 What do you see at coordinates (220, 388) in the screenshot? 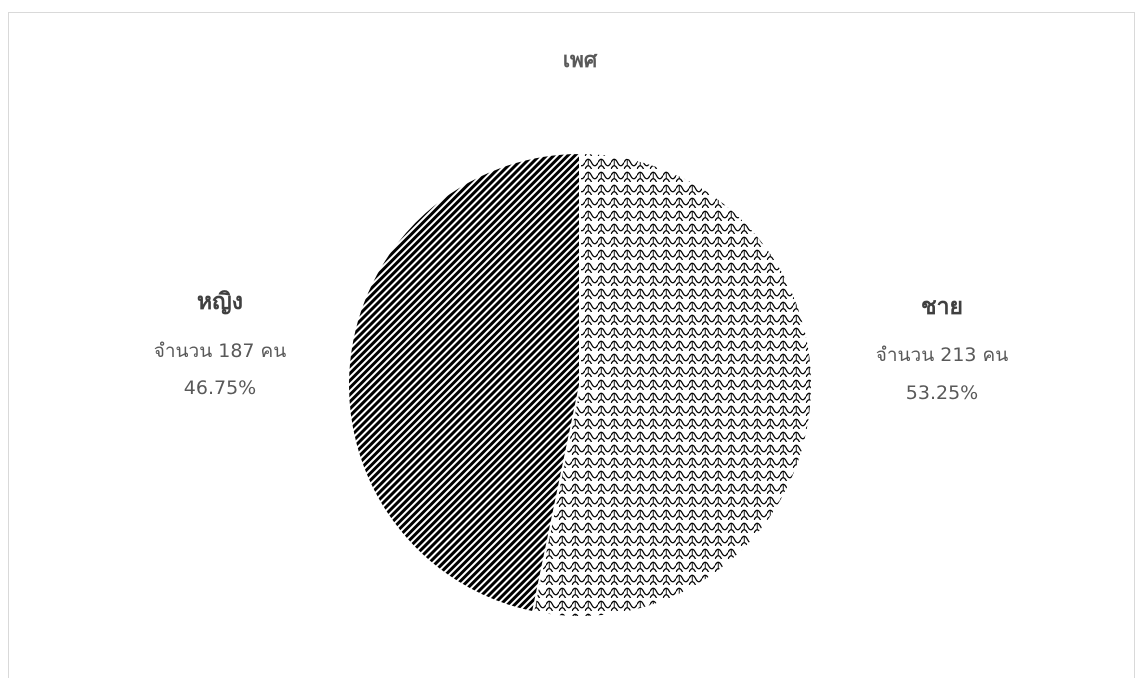
I see `data-label-female-percent: 46.75%` at bounding box center [220, 388].